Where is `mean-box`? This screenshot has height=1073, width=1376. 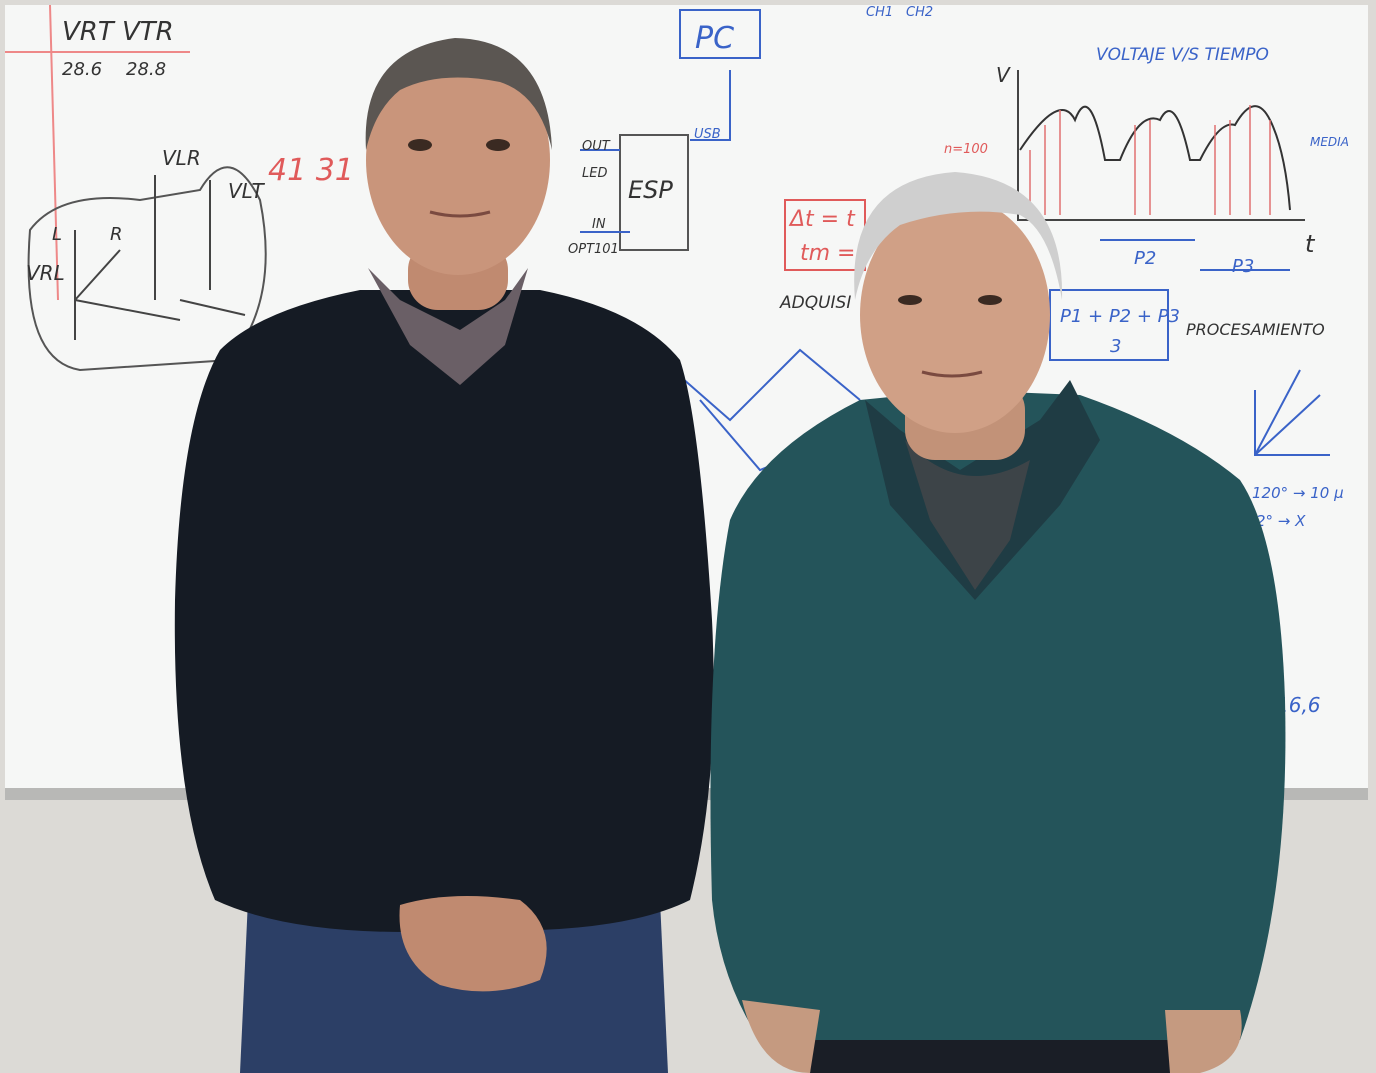 mean-box is located at coordinates (1109, 325).